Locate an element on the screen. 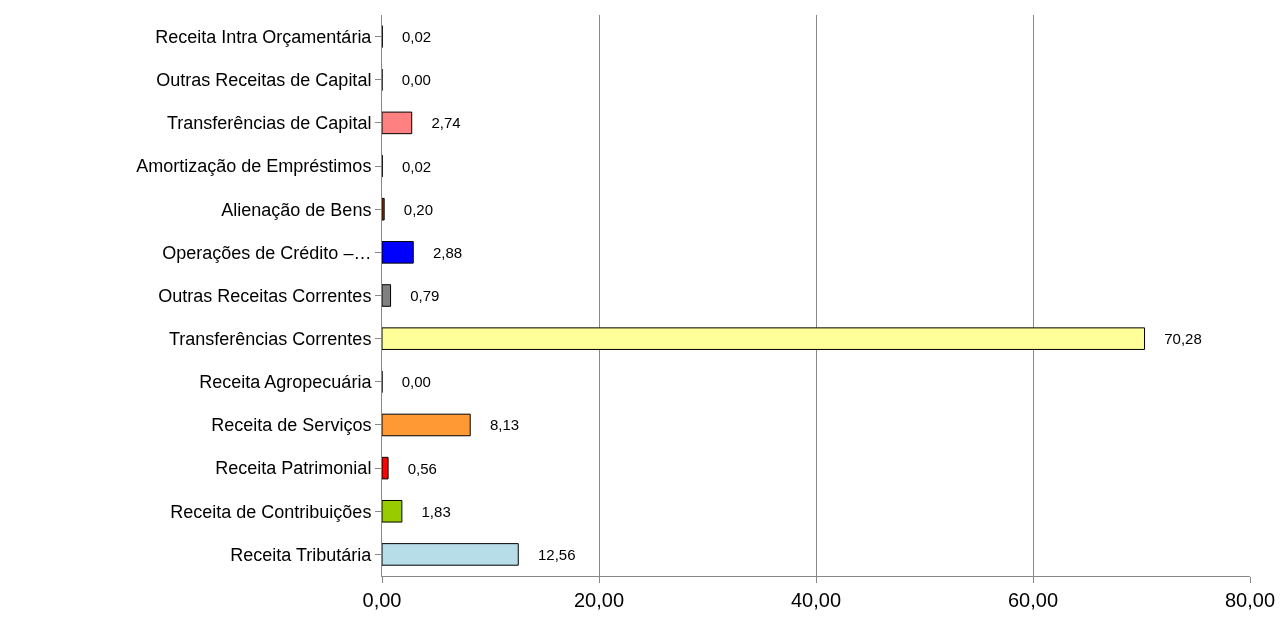 The height and width of the screenshot is (618, 1287). data-label: 12,56 is located at coordinates (548, 554).